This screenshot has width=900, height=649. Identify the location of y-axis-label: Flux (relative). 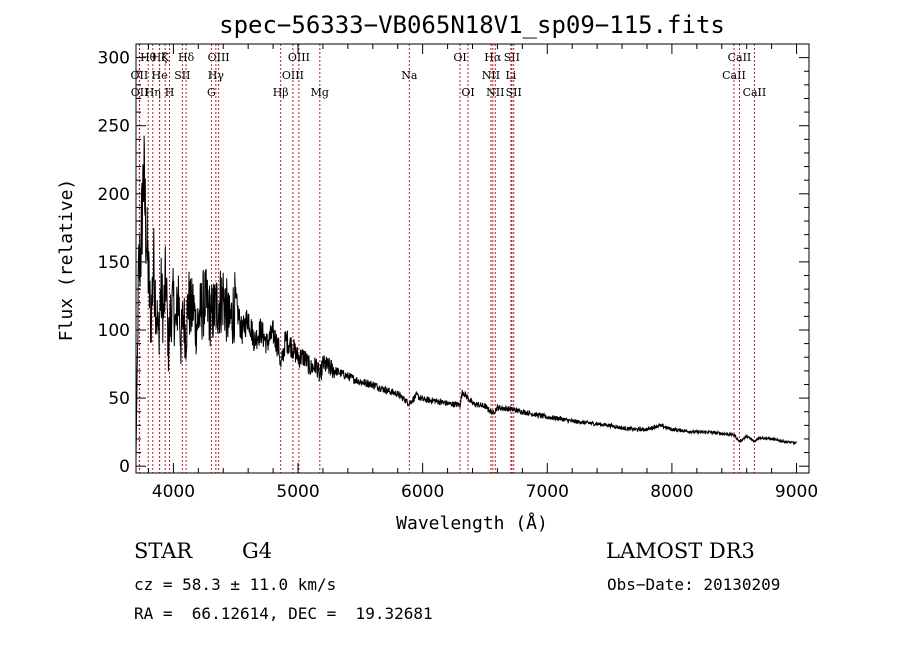
(66, 260).